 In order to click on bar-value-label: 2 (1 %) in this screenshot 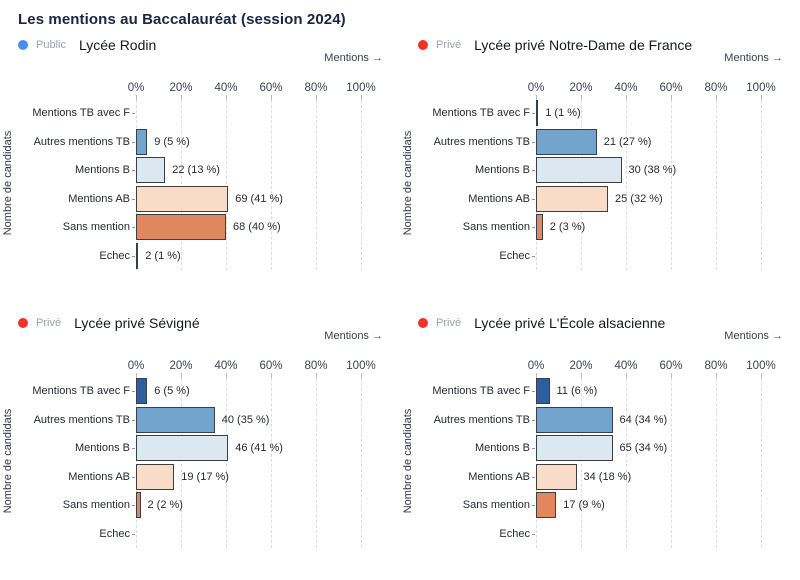, I will do `click(163, 256)`.